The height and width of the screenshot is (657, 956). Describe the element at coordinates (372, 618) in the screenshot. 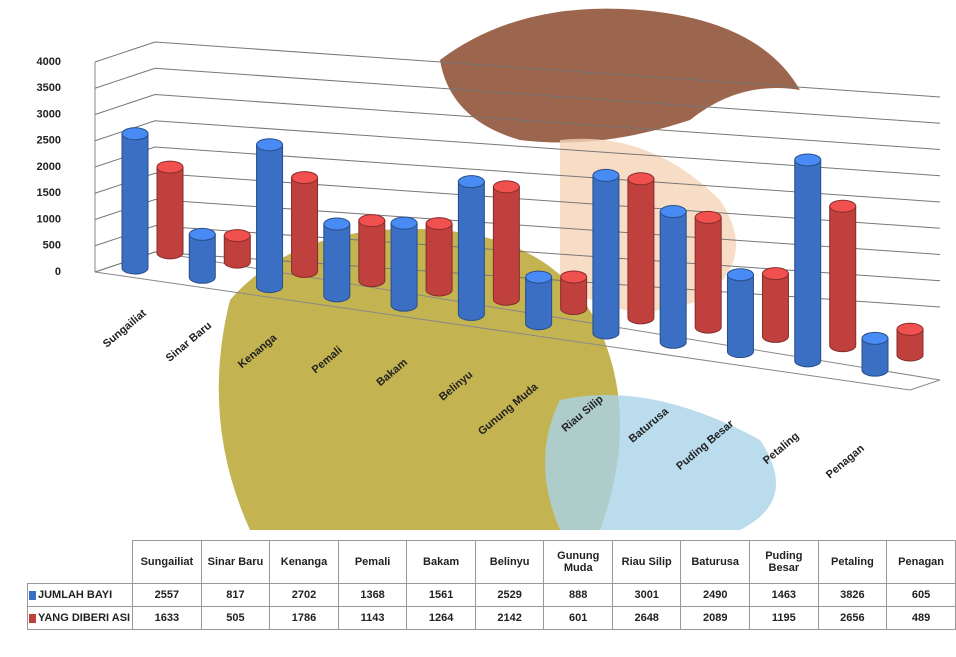

I see `table-value: 1143` at that location.